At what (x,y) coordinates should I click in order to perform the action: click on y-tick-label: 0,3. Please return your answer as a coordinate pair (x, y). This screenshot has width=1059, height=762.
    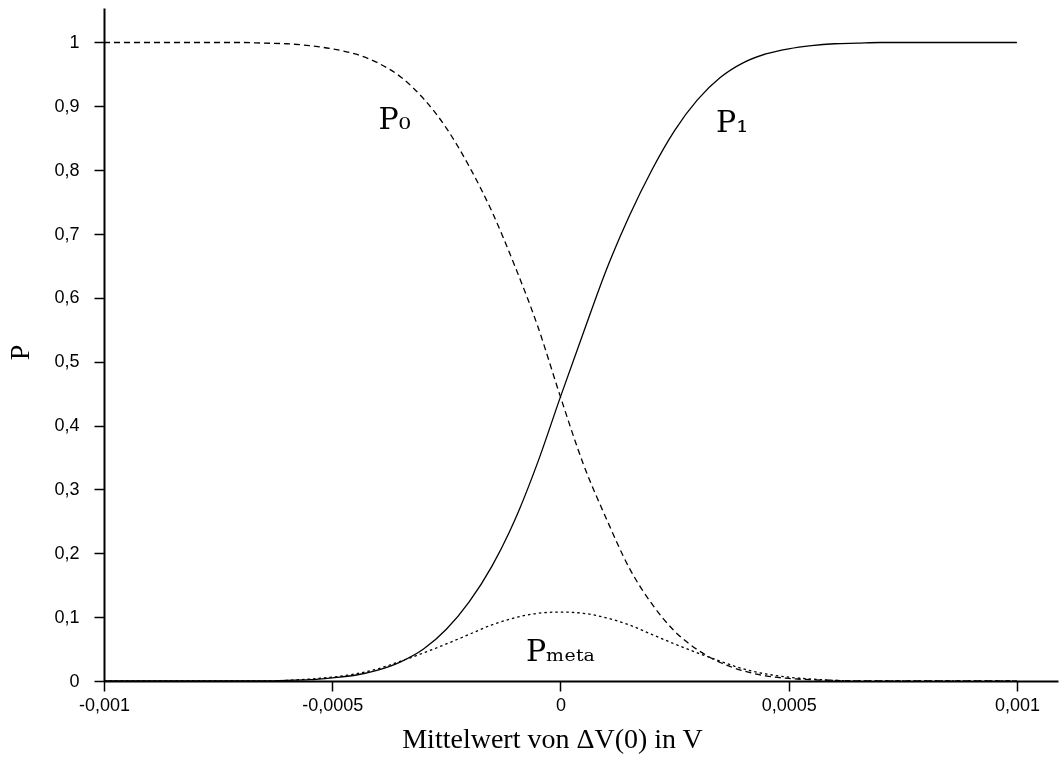
    Looking at the image, I should click on (67, 488).